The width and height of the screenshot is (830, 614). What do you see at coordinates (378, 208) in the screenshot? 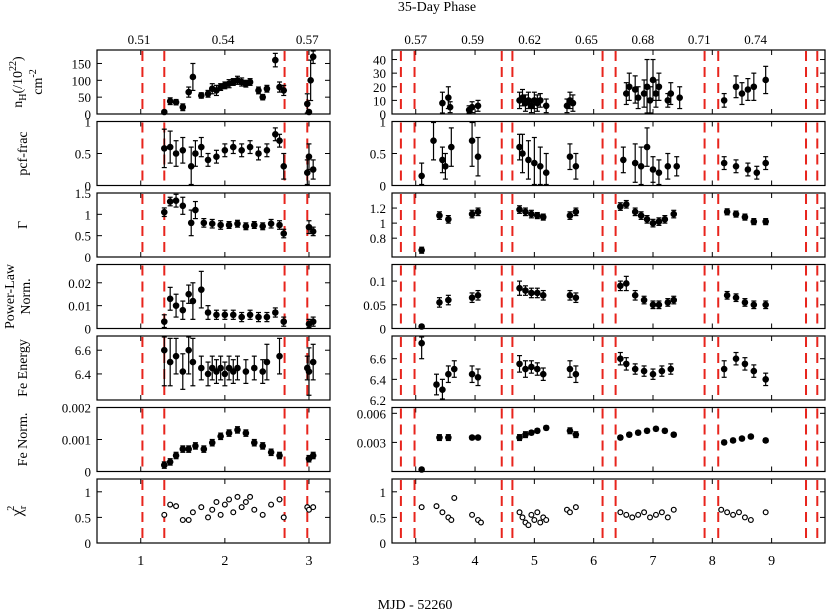
I see `y-tick-label: 1.2` at bounding box center [378, 208].